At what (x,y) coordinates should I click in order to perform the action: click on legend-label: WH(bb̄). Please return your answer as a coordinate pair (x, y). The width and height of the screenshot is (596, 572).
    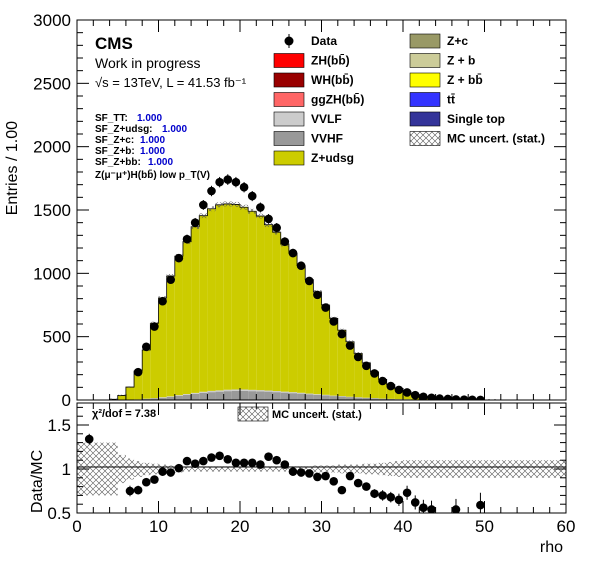
    Looking at the image, I should click on (332, 80).